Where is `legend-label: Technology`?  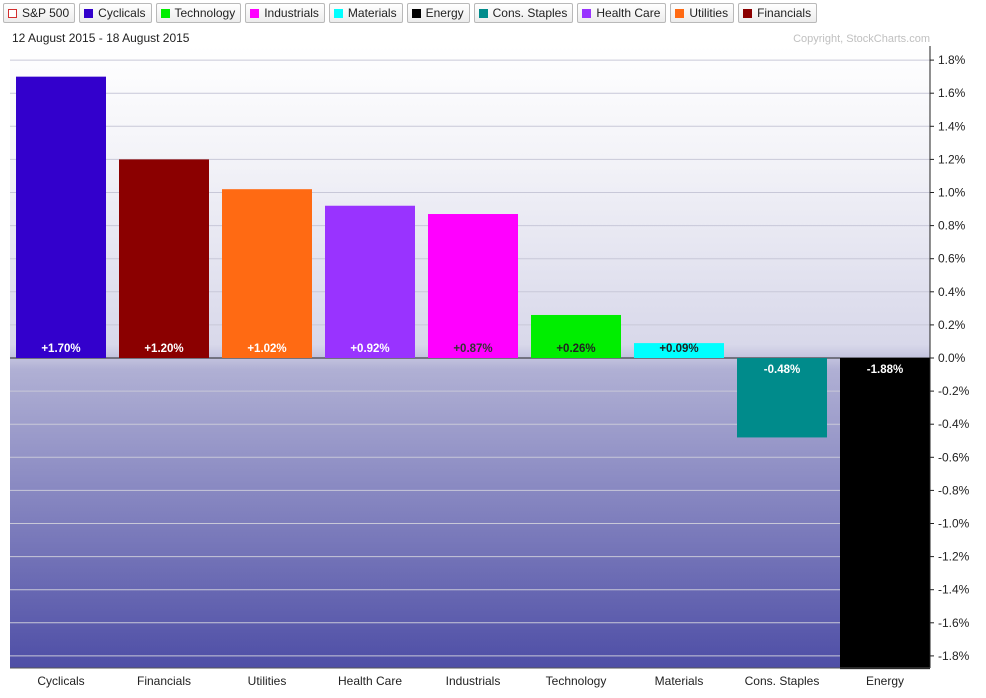
legend-label: Technology is located at coordinates (205, 13).